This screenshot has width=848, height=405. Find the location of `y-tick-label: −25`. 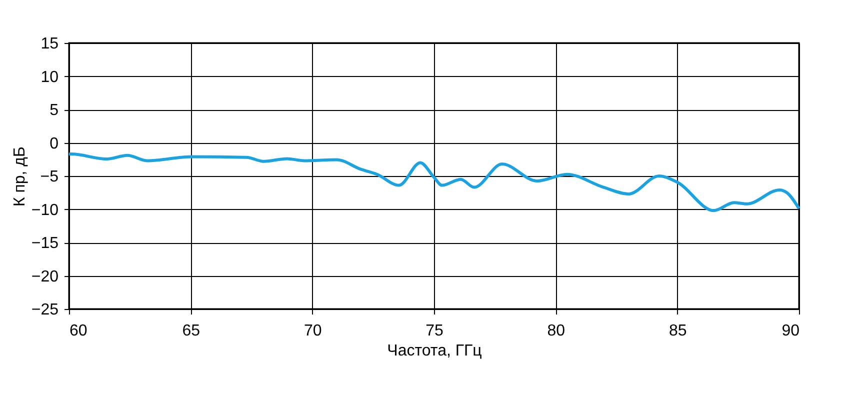

y-tick-label: −25 is located at coordinates (45, 310).